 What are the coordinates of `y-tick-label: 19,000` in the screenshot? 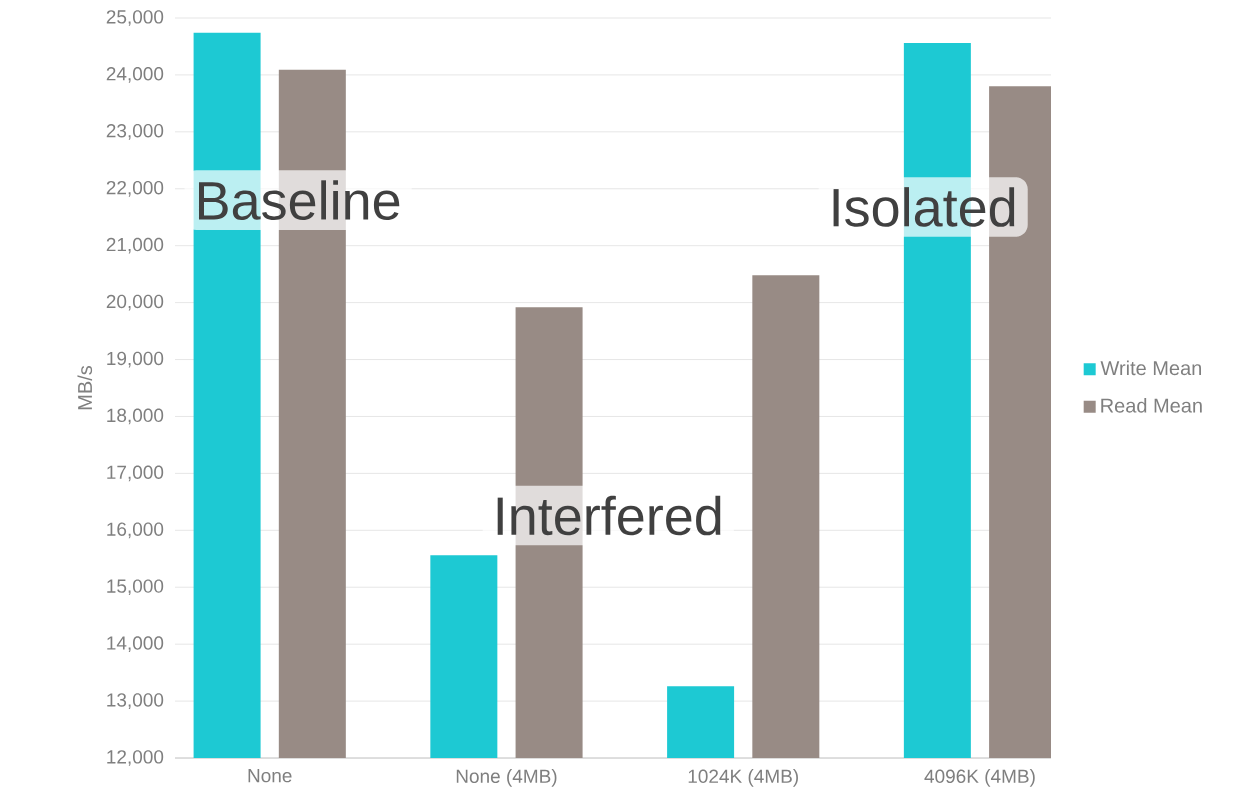 It's located at (135, 359).